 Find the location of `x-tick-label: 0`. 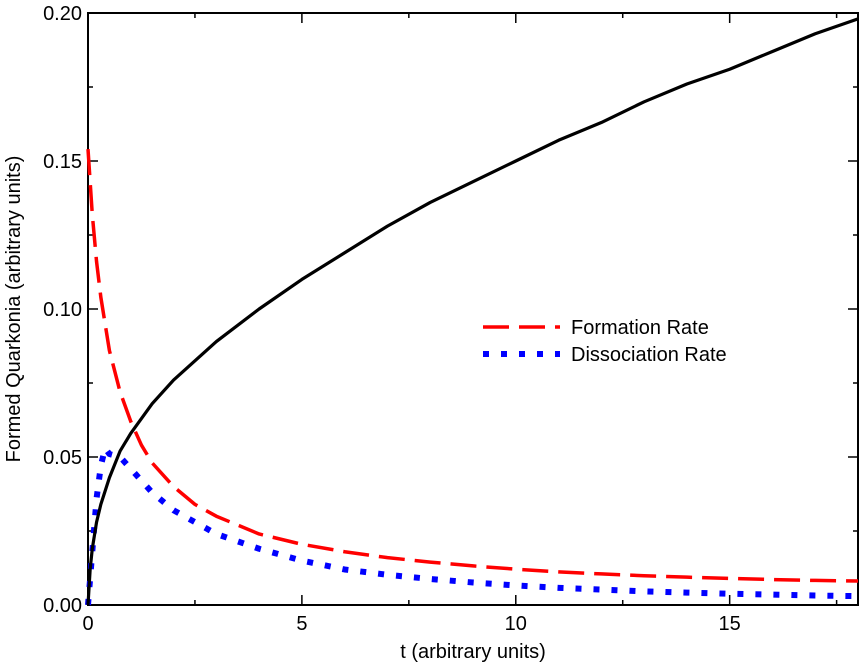

x-tick-label: 0 is located at coordinates (87, 624).